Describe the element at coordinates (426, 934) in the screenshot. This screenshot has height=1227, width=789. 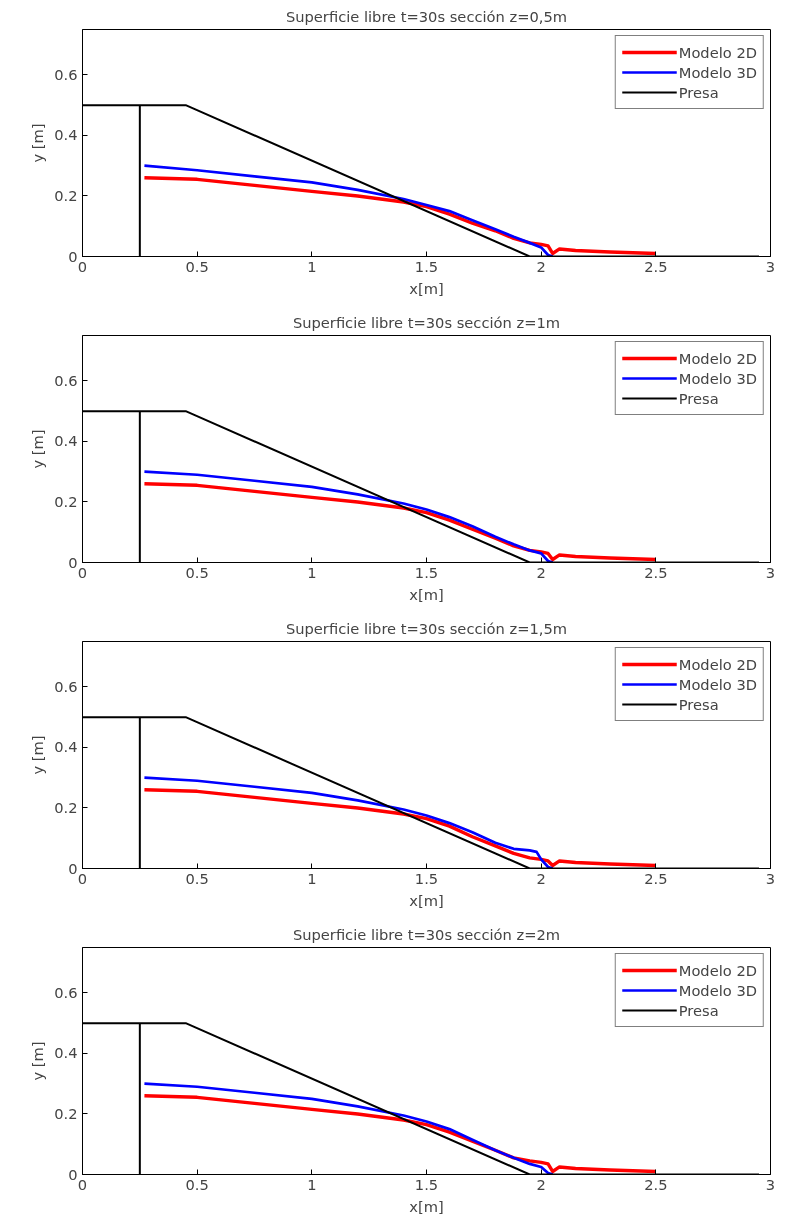
I see `chart-title: Superficie libre t=30s sección z=2m` at that location.